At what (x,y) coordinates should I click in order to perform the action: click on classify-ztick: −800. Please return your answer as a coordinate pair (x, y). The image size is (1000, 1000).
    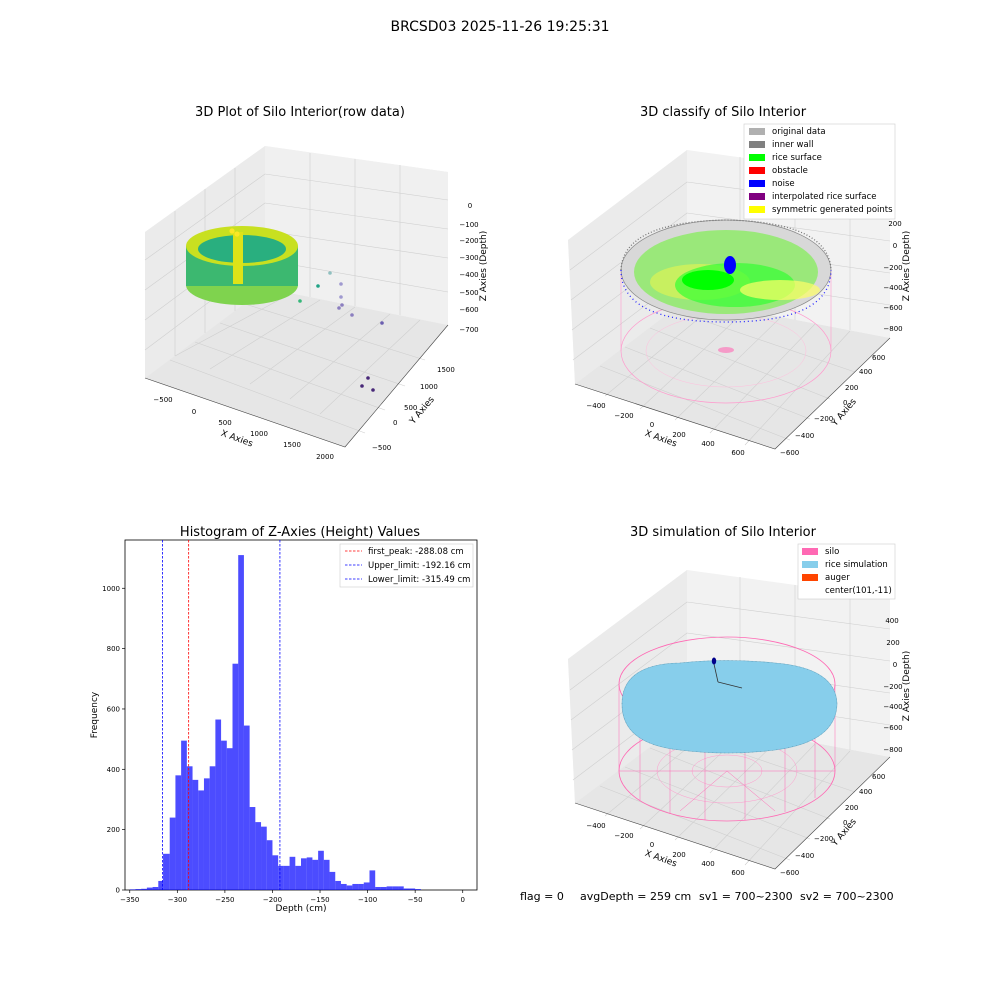
    Looking at the image, I should click on (892, 329).